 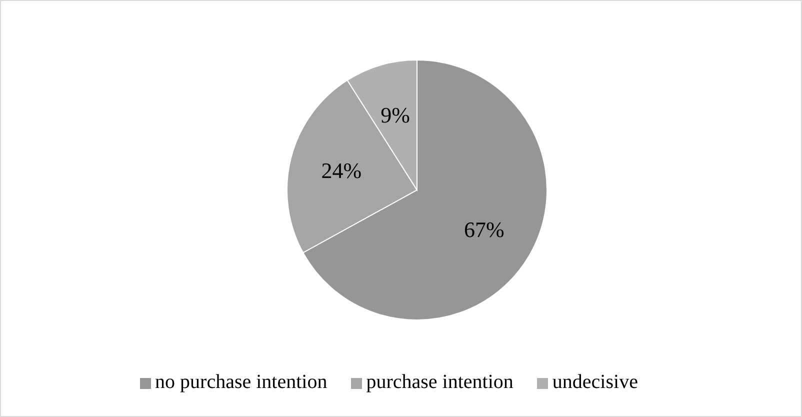 I want to click on data-label: 24%, so click(x=341, y=171).